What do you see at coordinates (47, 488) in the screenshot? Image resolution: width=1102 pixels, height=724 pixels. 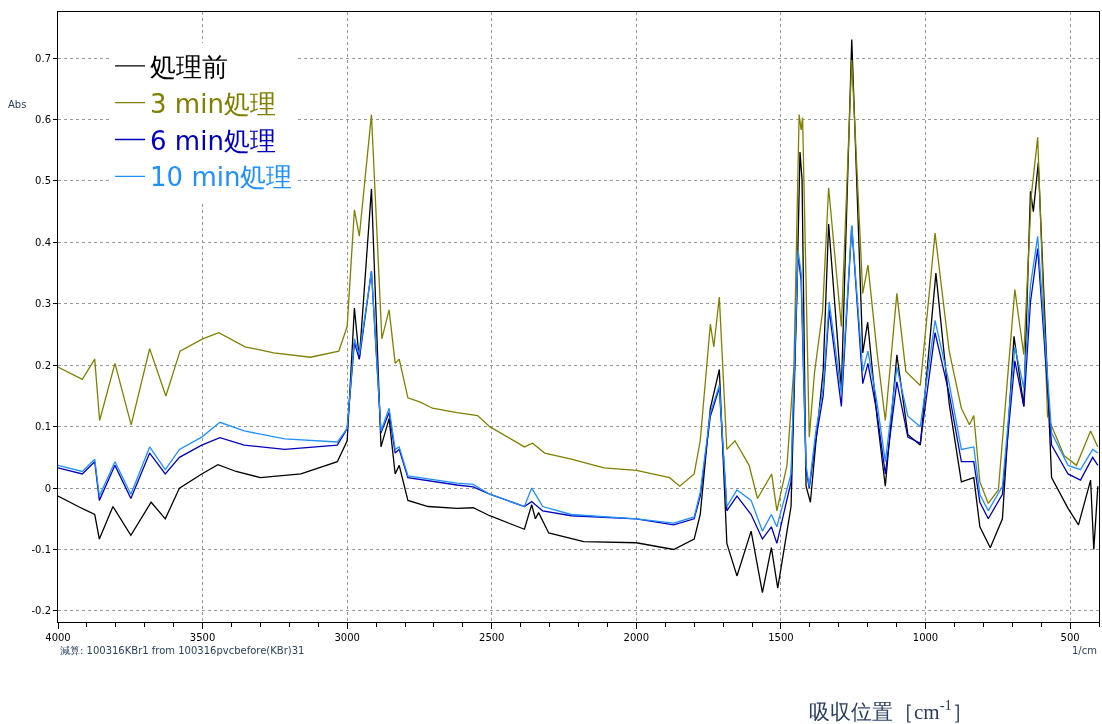 I see `y-tick-label: 0` at bounding box center [47, 488].